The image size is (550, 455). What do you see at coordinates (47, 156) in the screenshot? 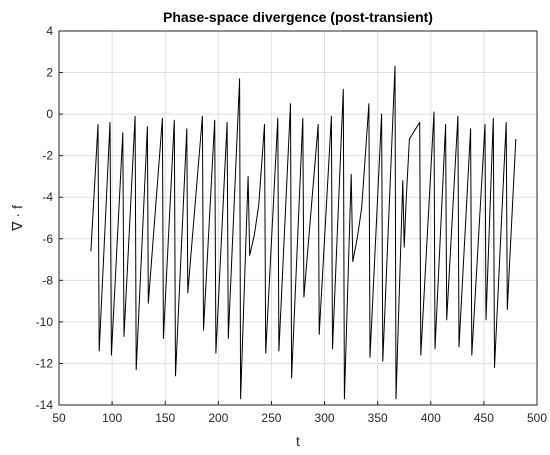
I see `y-tick-label: -2` at bounding box center [47, 156].